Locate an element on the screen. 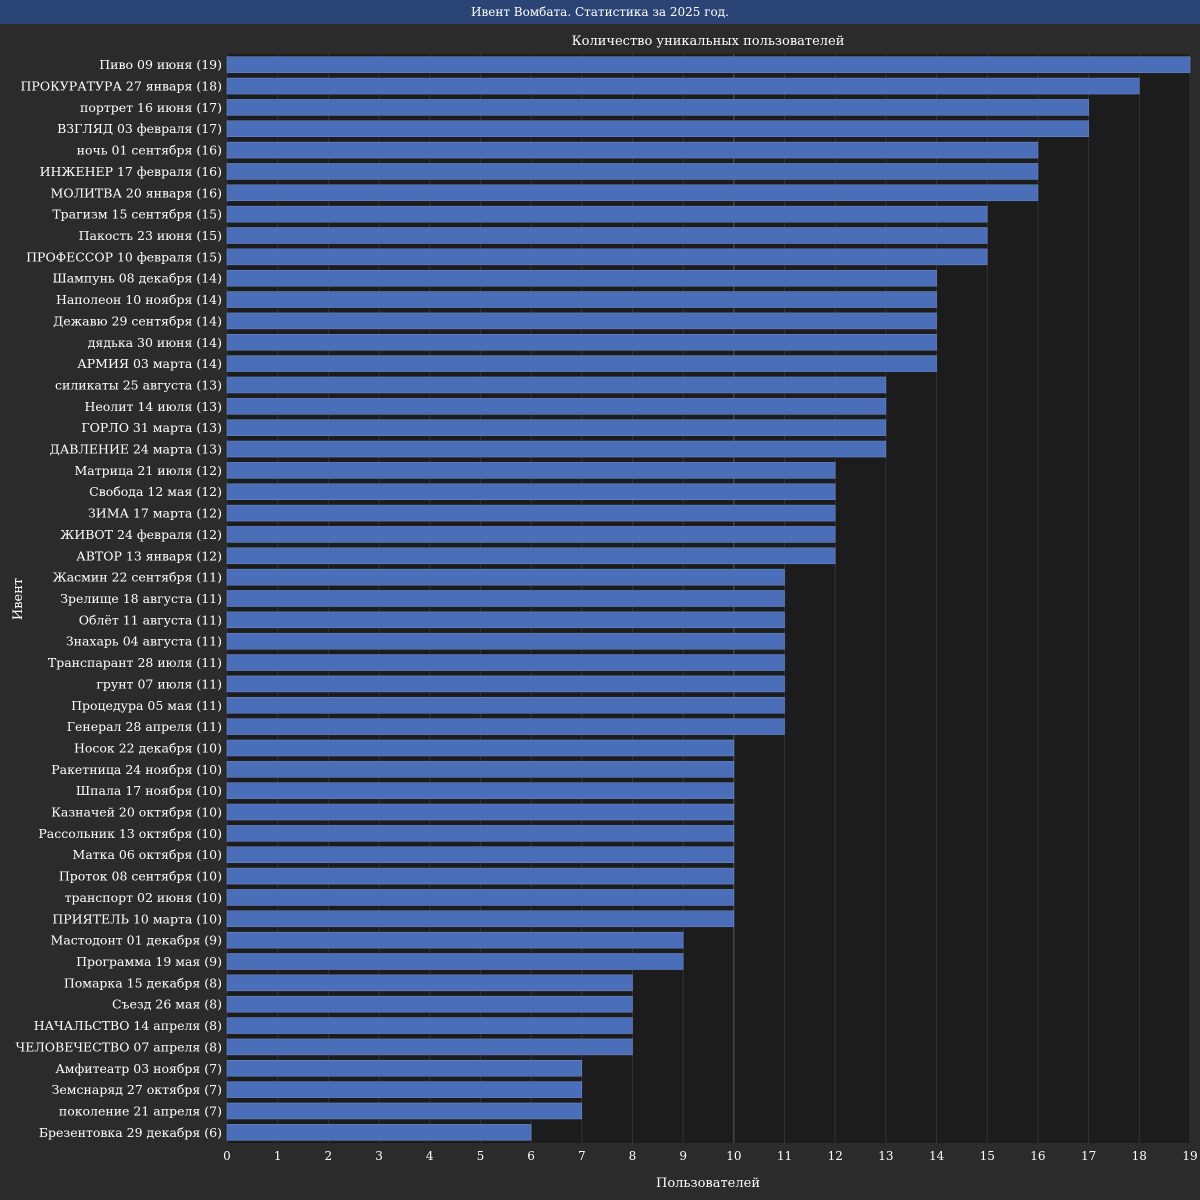 The image size is (1200, 1200). category-label: Помарка 15 декабря (8) is located at coordinates (143, 982).